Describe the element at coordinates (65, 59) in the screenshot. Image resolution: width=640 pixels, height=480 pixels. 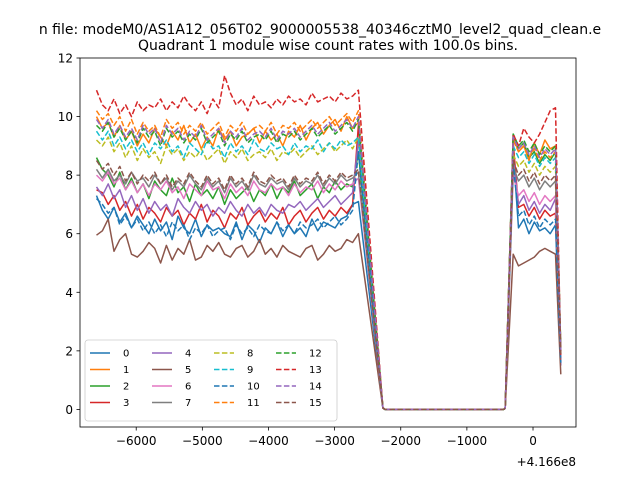
I see `y-tick-label: 12` at that location.